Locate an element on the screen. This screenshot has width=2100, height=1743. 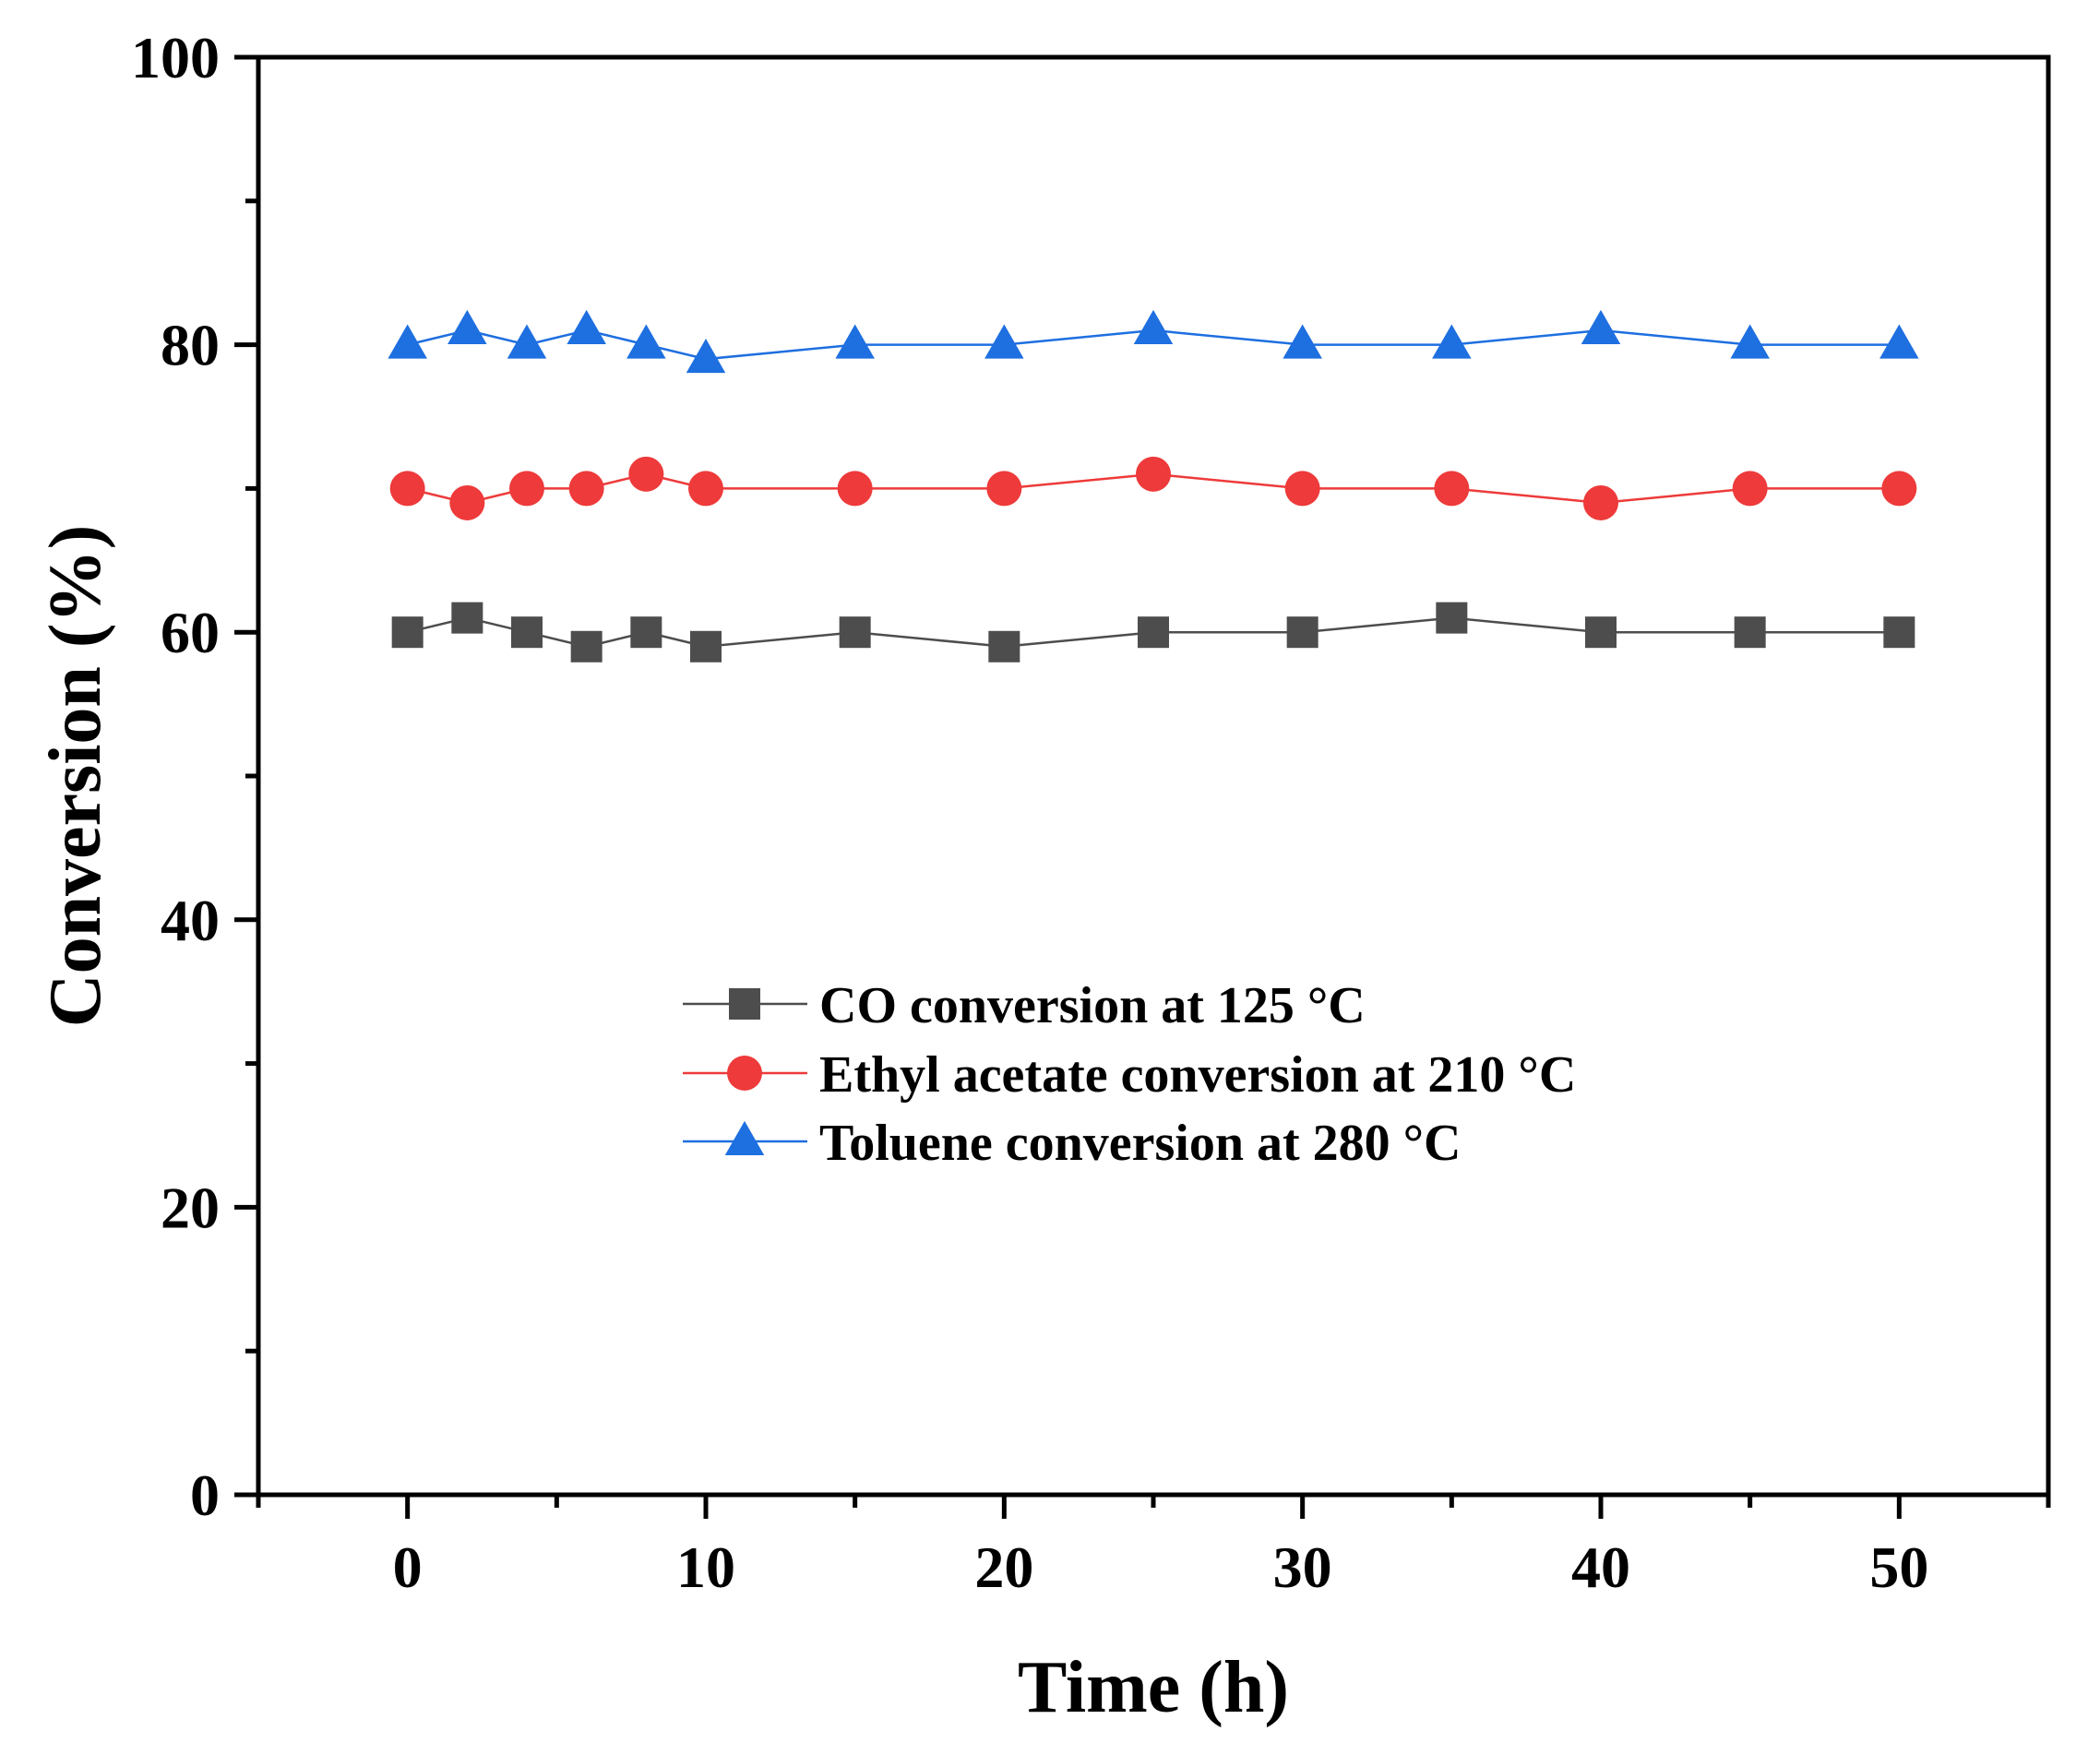
x-tick-label: 40 is located at coordinates (1600, 1567).